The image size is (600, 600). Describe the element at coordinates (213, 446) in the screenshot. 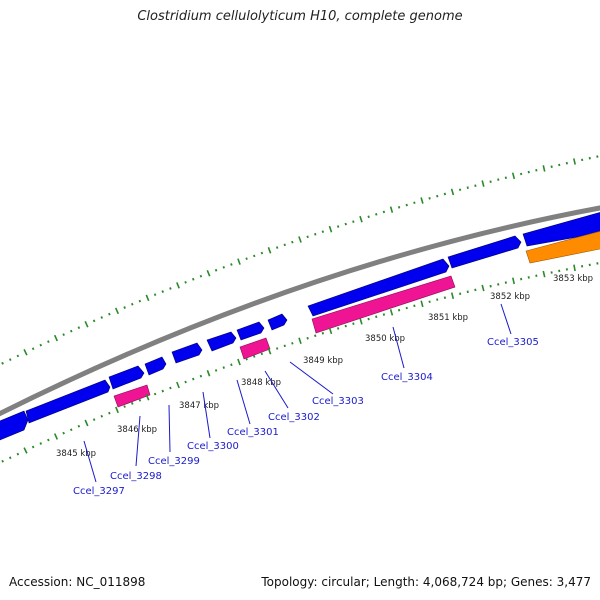

I see `gene-label-ccel-3300: Ccel_3300` at that location.